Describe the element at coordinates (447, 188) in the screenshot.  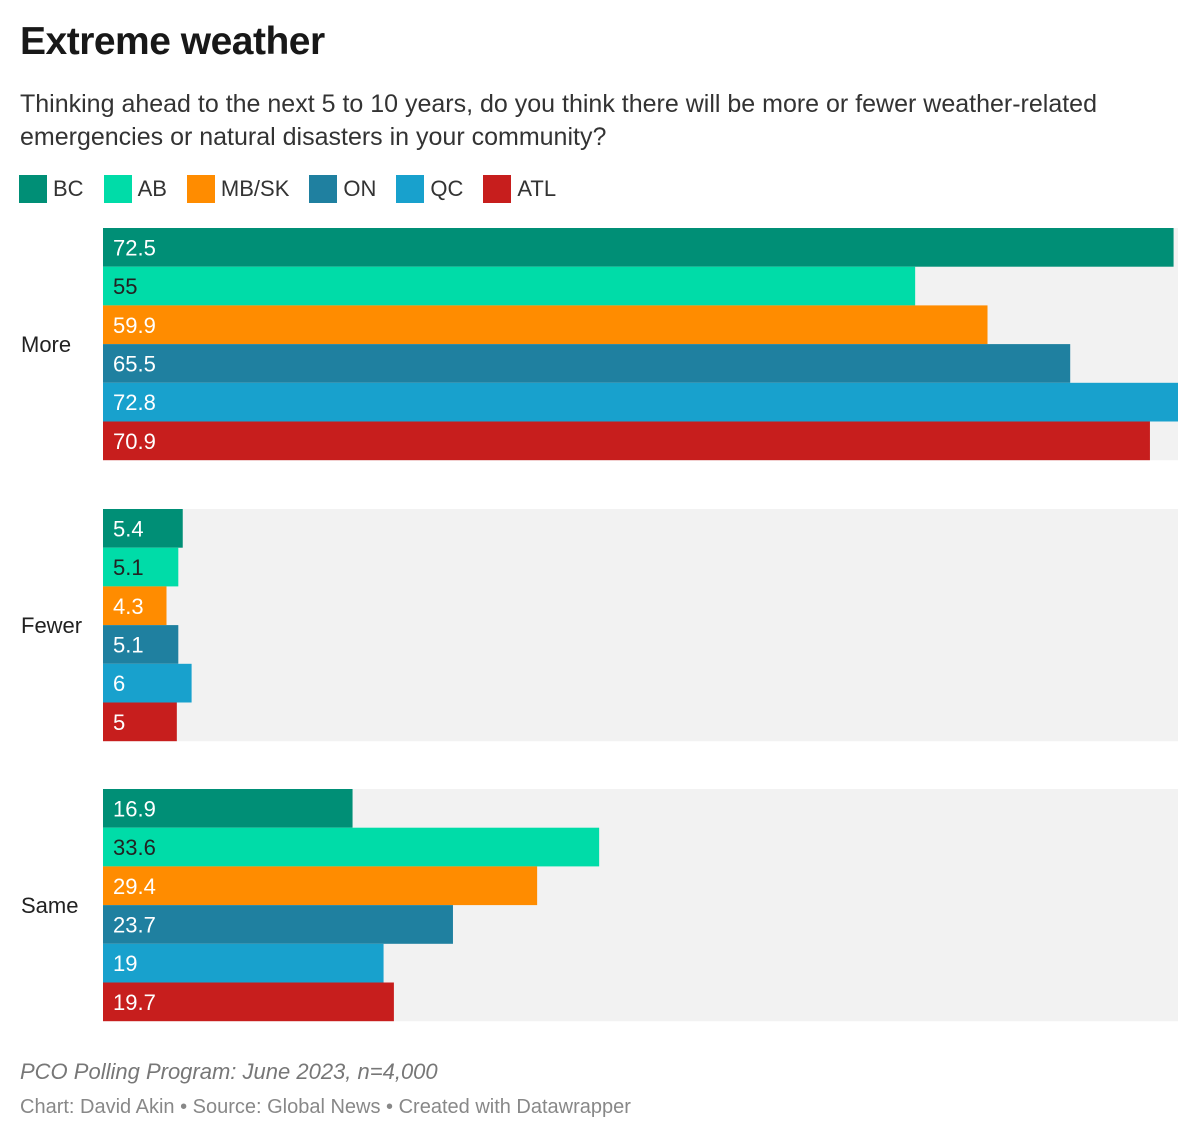
I see `legend-label: QC` at that location.